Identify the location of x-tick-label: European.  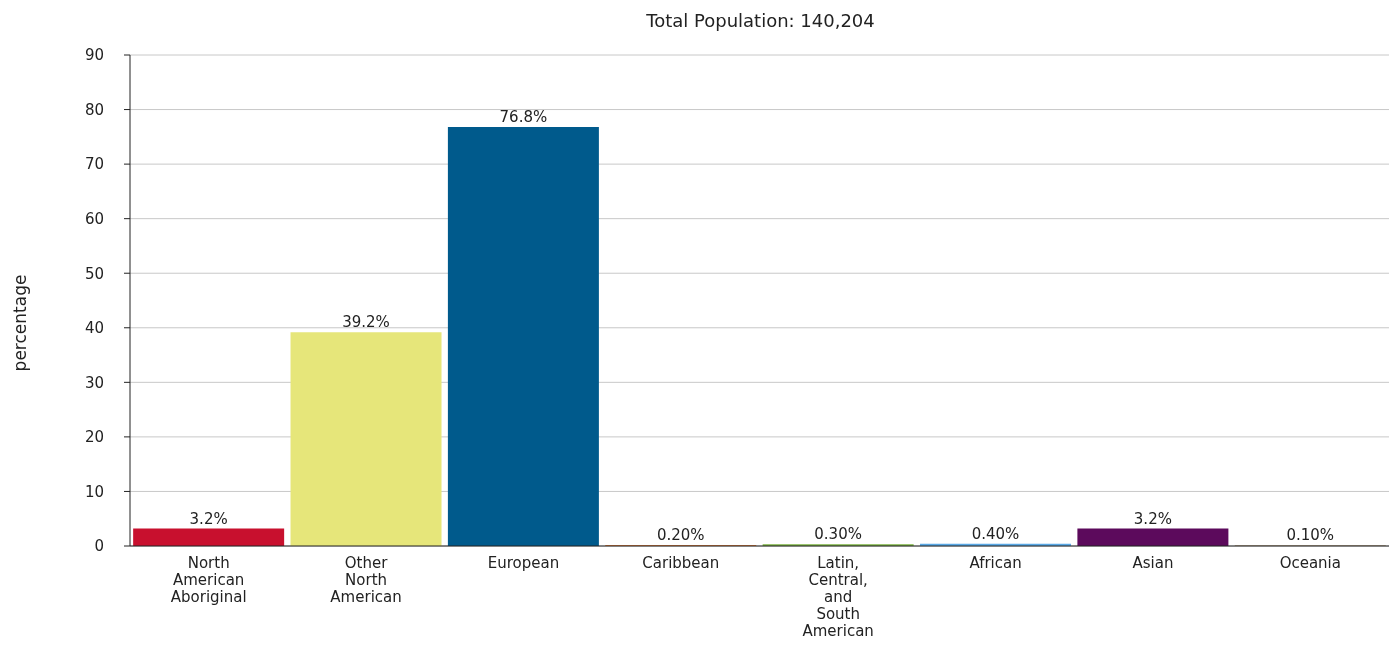
(523, 563).